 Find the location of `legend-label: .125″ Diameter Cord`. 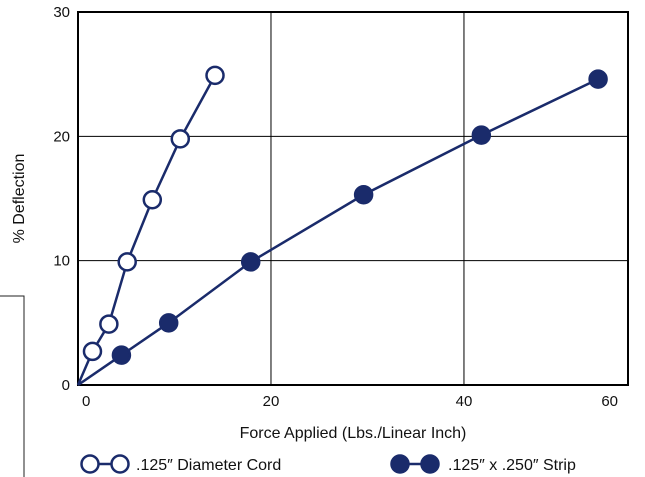

legend-label: .125″ Diameter Cord is located at coordinates (208, 465).